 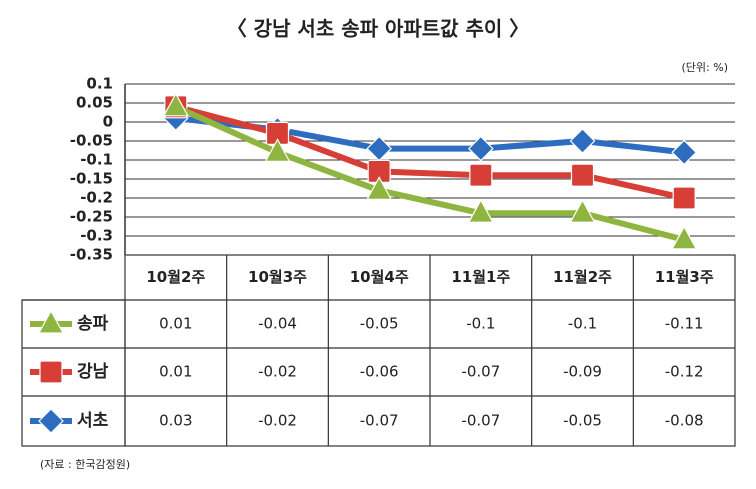 I want to click on source-label: (자료 : 한국감정원), so click(x=85, y=464).